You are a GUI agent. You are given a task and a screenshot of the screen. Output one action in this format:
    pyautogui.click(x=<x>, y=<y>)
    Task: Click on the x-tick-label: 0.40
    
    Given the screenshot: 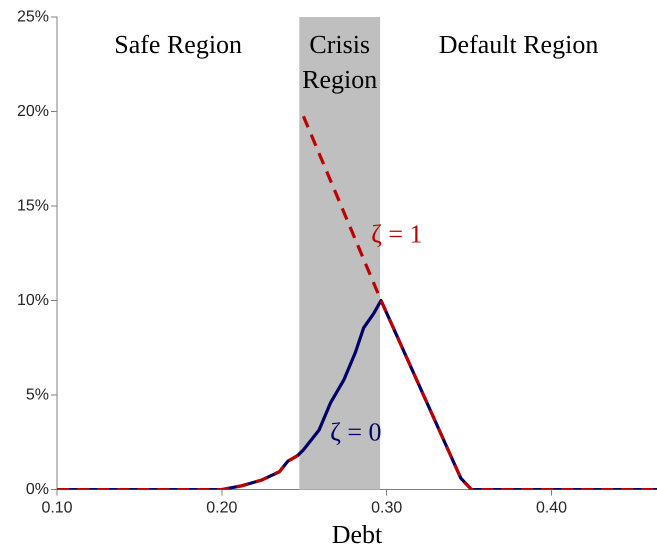 What is the action you would take?
    pyautogui.click(x=552, y=508)
    